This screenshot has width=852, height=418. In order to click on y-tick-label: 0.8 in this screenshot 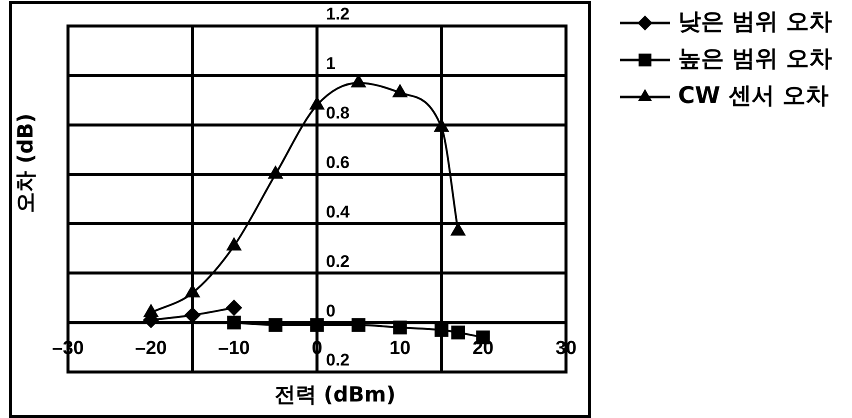, I will do `click(338, 113)`.